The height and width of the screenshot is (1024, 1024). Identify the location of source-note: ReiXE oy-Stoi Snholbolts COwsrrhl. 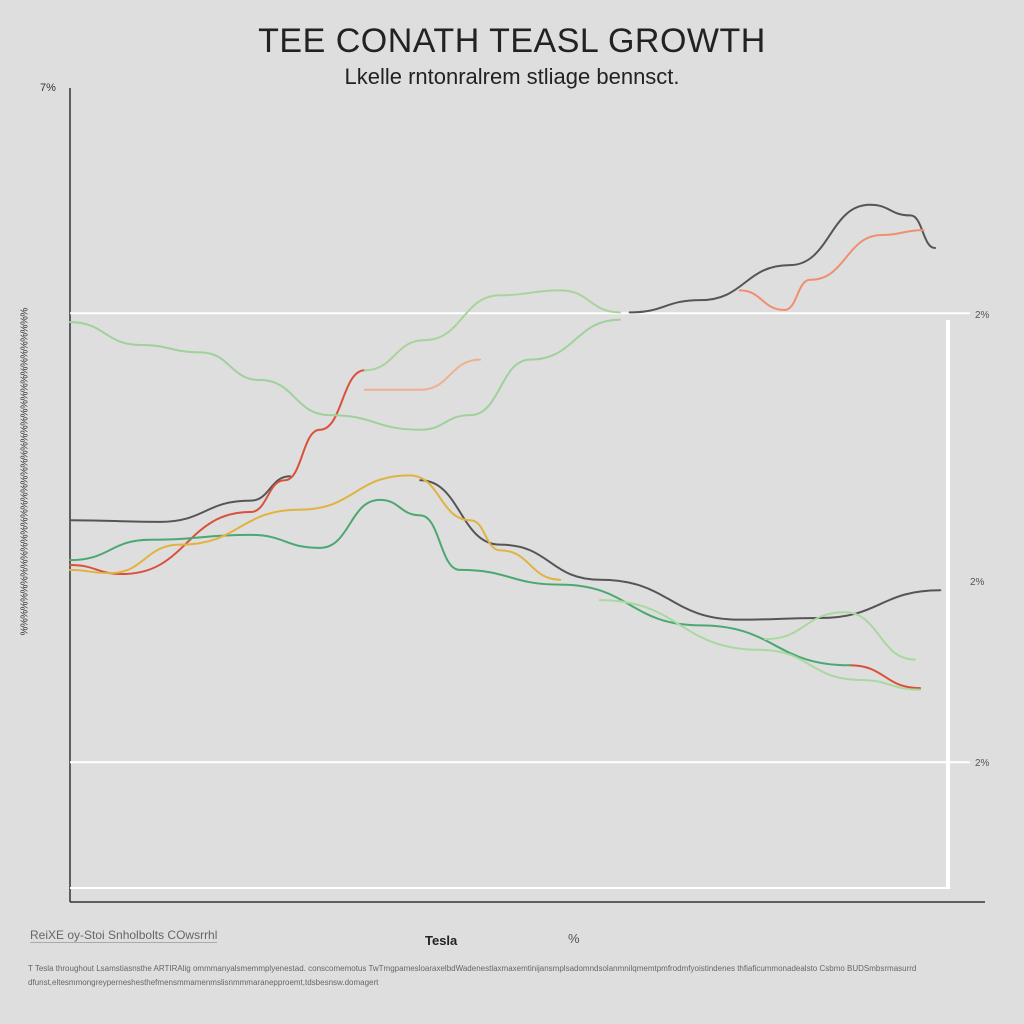
(124, 935).